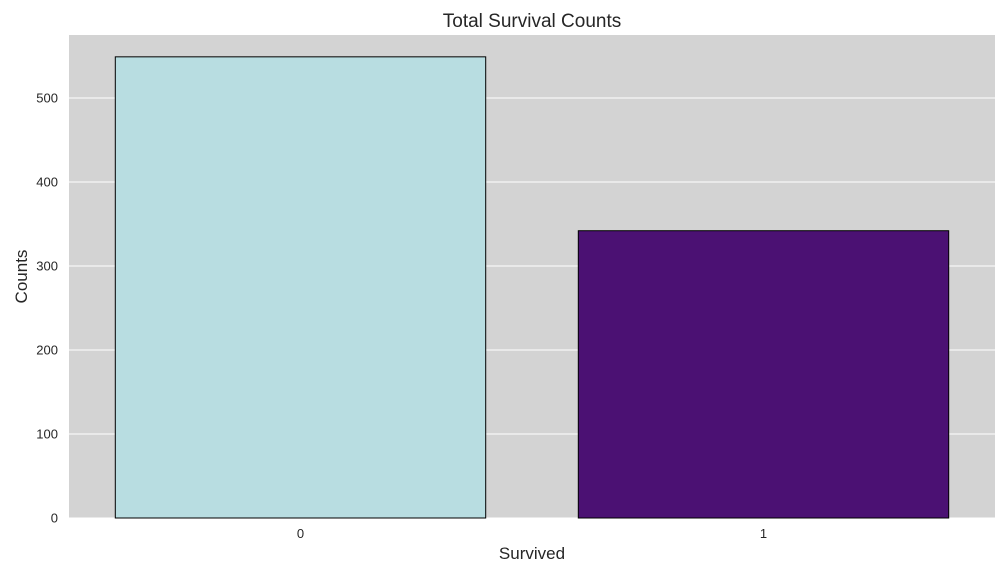 Image resolution: width=1008 pixels, height=576 pixels. Describe the element at coordinates (532, 21) in the screenshot. I see `chart-title: Total Survival Counts` at that location.